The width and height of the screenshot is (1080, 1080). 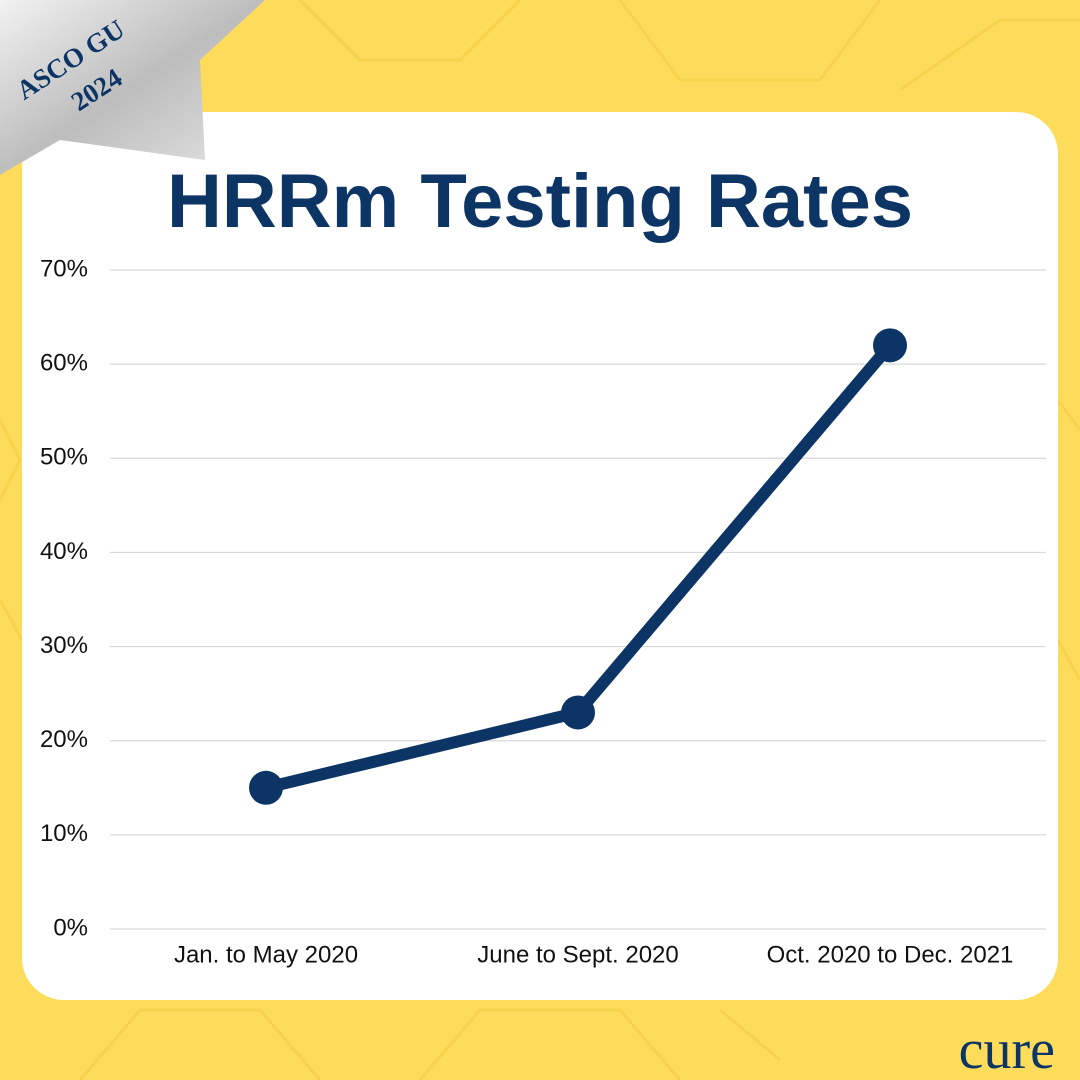 What do you see at coordinates (64, 457) in the screenshot?
I see `y-tick-label: 50%` at bounding box center [64, 457].